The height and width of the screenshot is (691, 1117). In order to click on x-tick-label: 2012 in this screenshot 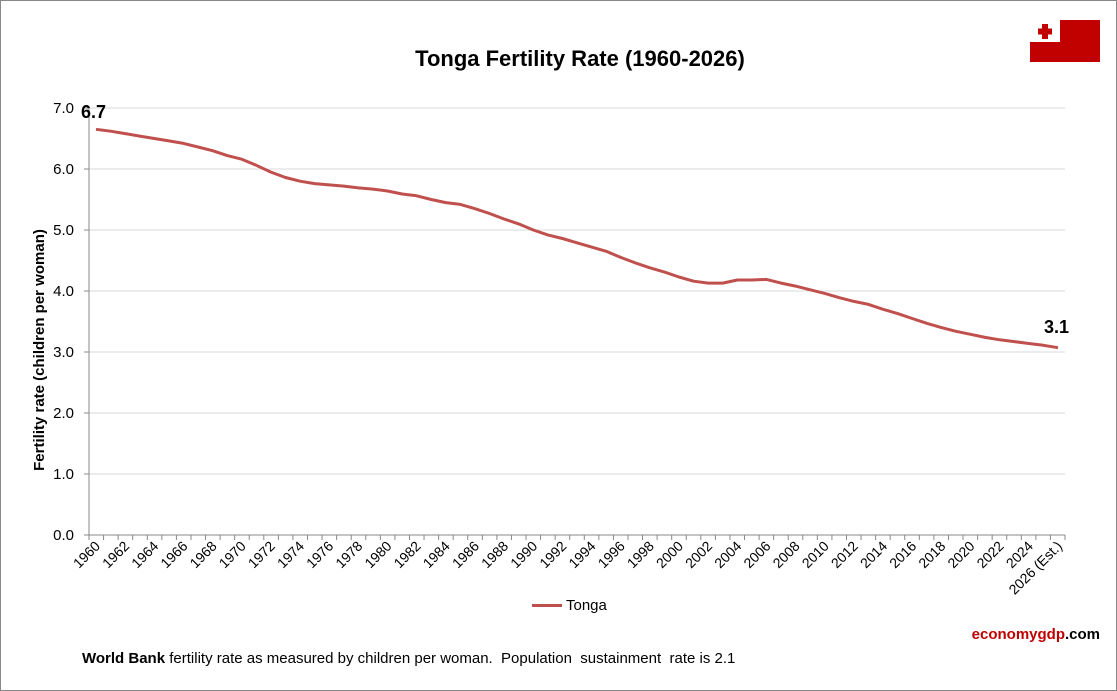, I will do `click(844, 554)`.